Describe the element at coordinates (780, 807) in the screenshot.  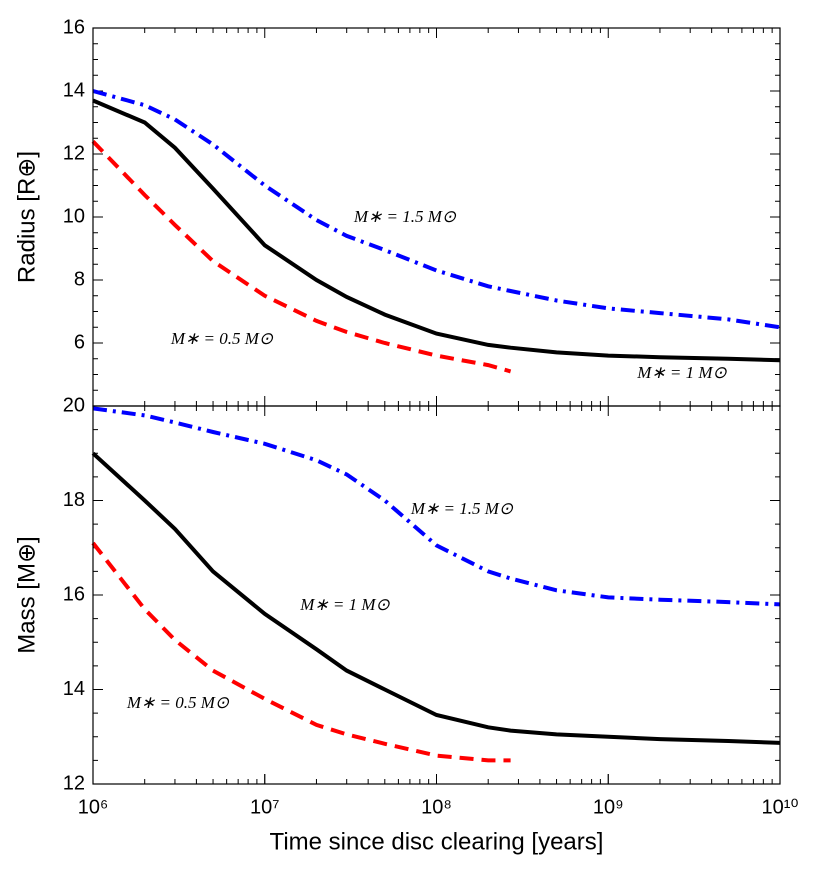
I see `x-tick-label: 10¹⁰` at that location.